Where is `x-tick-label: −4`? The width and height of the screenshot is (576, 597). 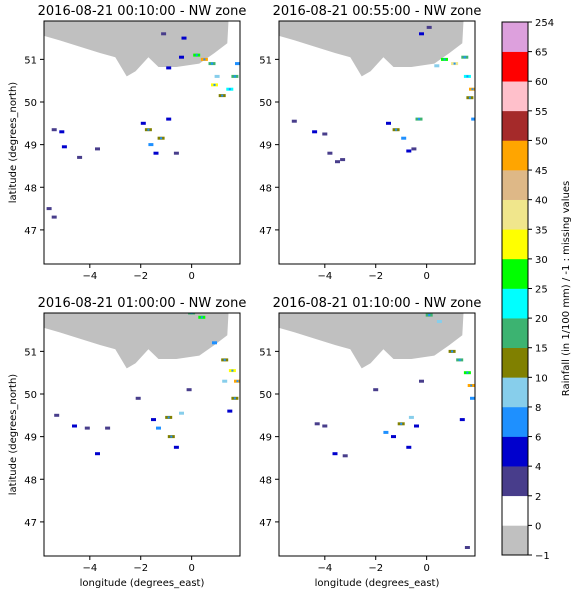
x-tick-label: −4 is located at coordinates (324, 568).